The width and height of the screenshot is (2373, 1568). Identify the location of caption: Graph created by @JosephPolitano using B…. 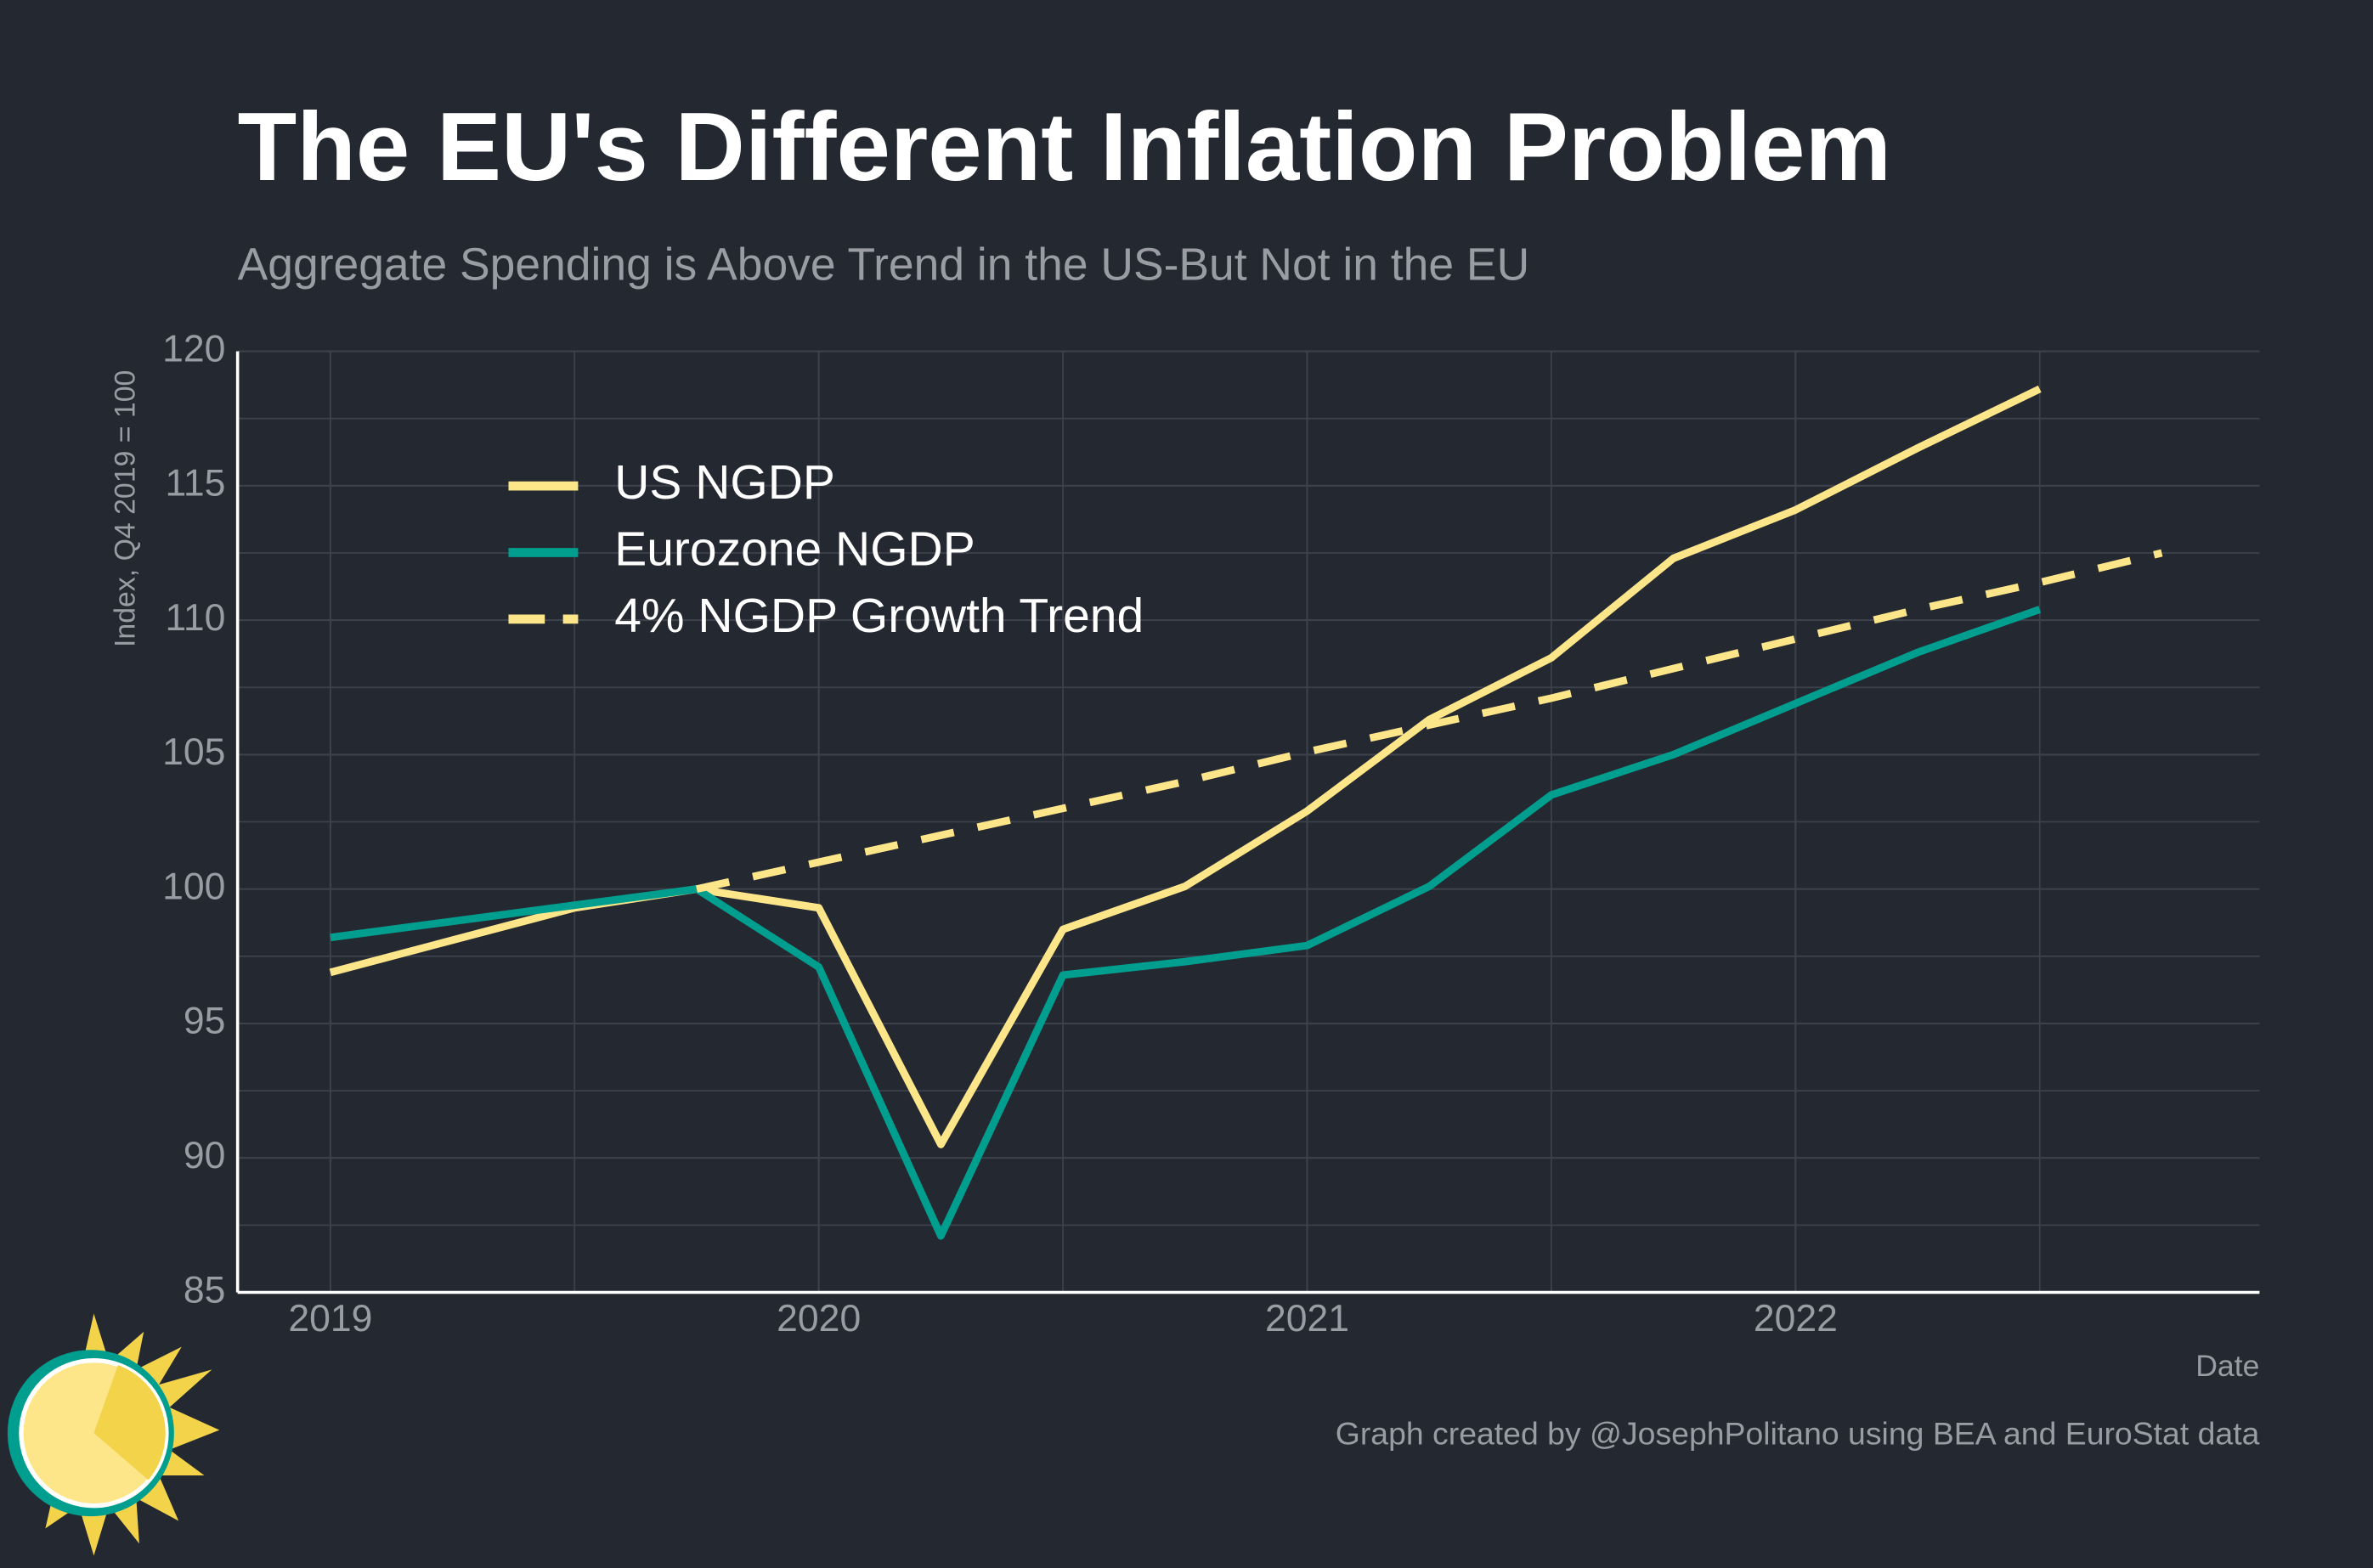
(1798, 1434).